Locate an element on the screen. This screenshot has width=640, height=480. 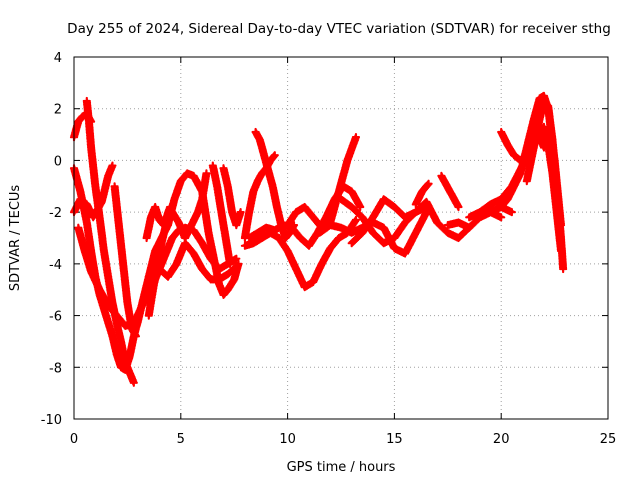
x-tick-label: 0 is located at coordinates (74, 439).